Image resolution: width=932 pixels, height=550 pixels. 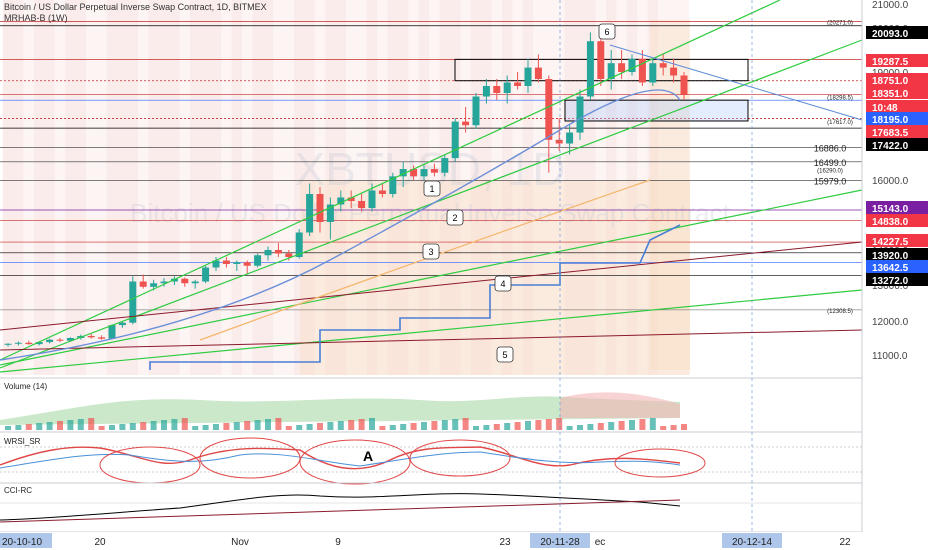 I want to click on wave-label: 6, so click(x=606, y=32).